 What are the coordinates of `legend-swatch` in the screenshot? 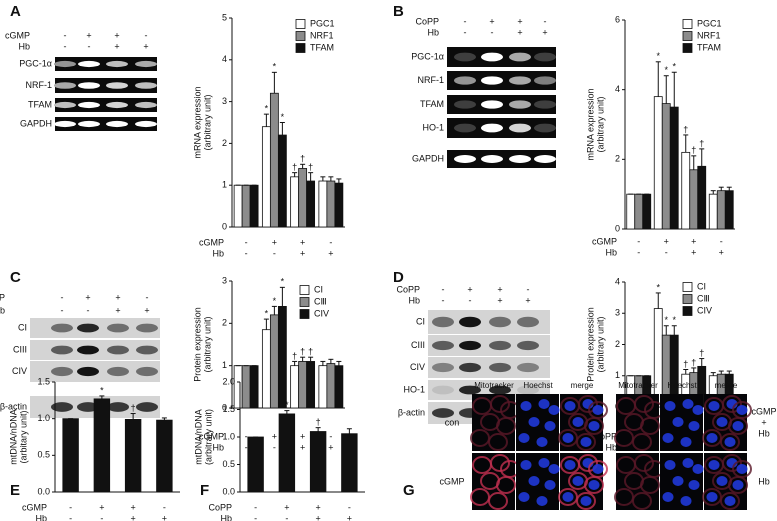 It's located at (300, 36).